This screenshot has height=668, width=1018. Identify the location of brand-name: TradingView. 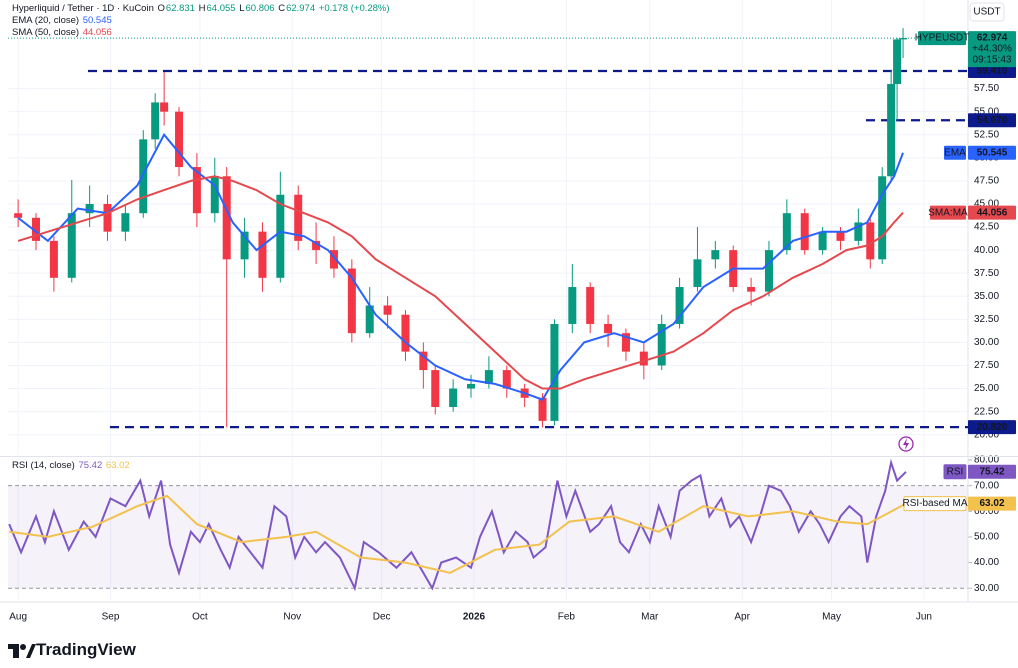
(86, 649).